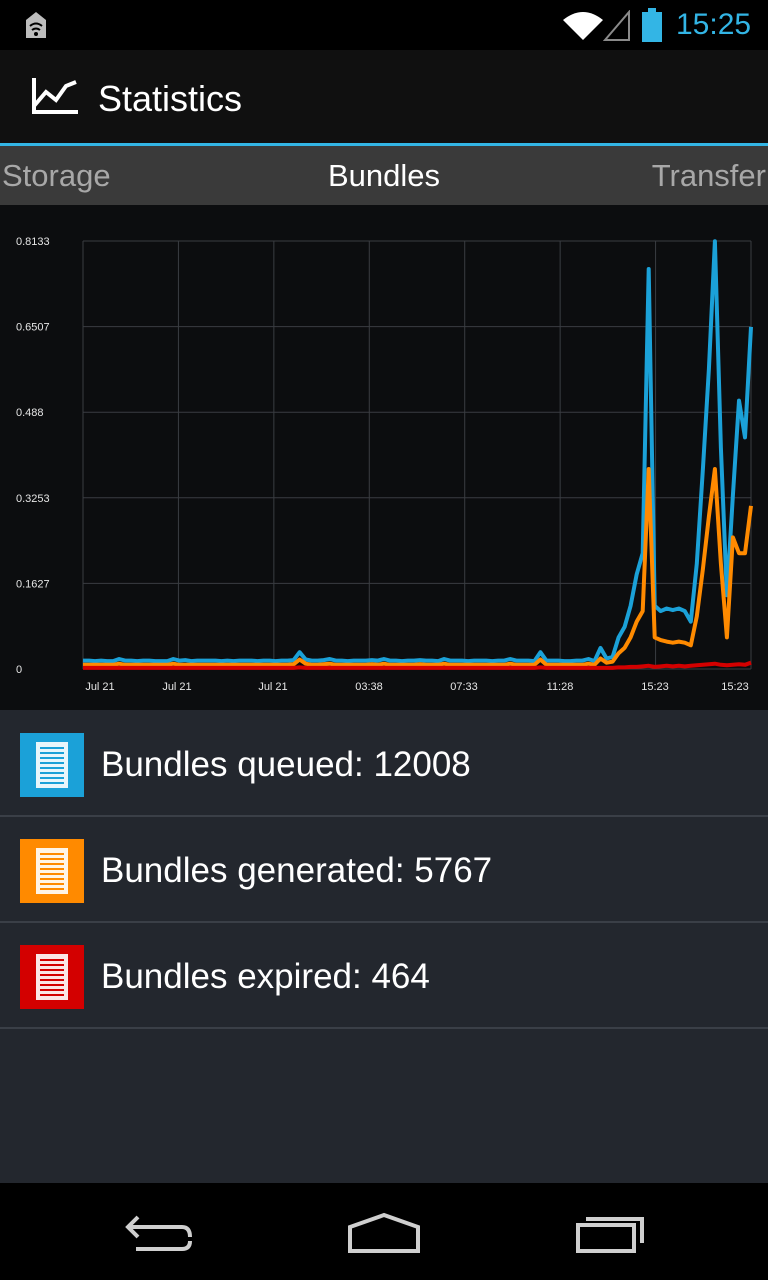  What do you see at coordinates (418, 567) in the screenshot?
I see `series-line-generated` at bounding box center [418, 567].